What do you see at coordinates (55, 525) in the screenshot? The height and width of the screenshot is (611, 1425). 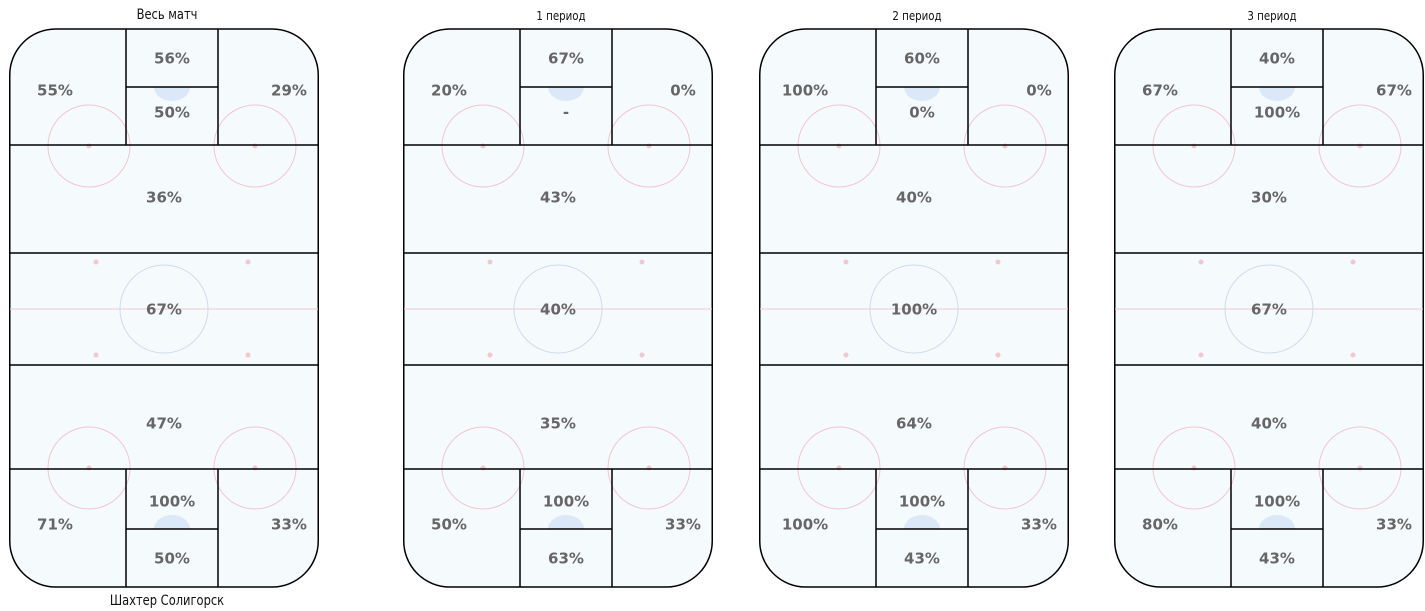 I see `zone-label-bottom-left: 71%` at bounding box center [55, 525].